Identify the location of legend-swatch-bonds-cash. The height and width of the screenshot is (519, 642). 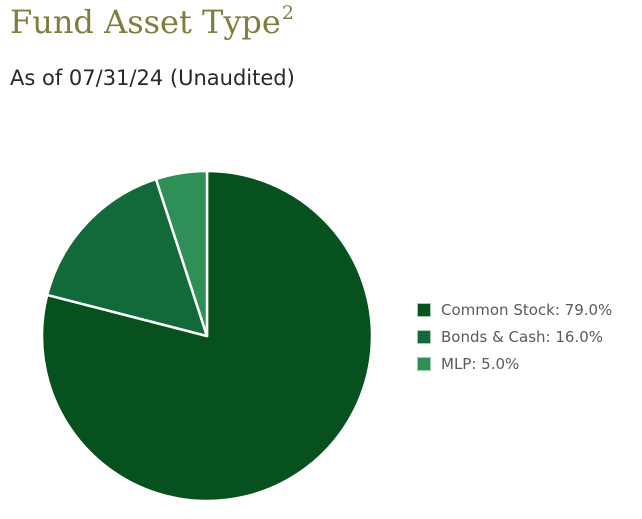
(424, 337).